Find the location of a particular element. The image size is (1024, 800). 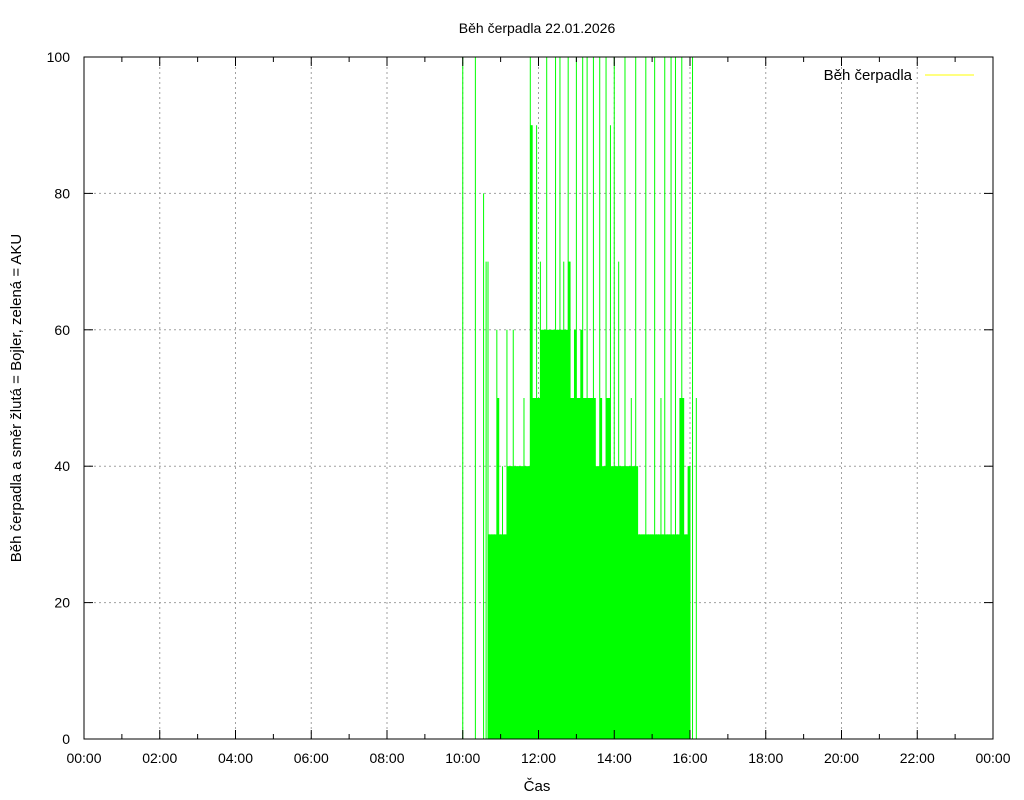

x-tick-label: 08:00 is located at coordinates (386, 758).